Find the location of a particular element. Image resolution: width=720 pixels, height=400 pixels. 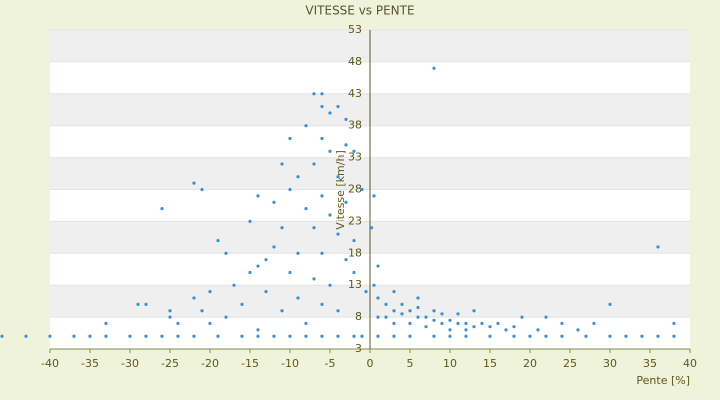

x-tick-label: -25 is located at coordinates (170, 363).